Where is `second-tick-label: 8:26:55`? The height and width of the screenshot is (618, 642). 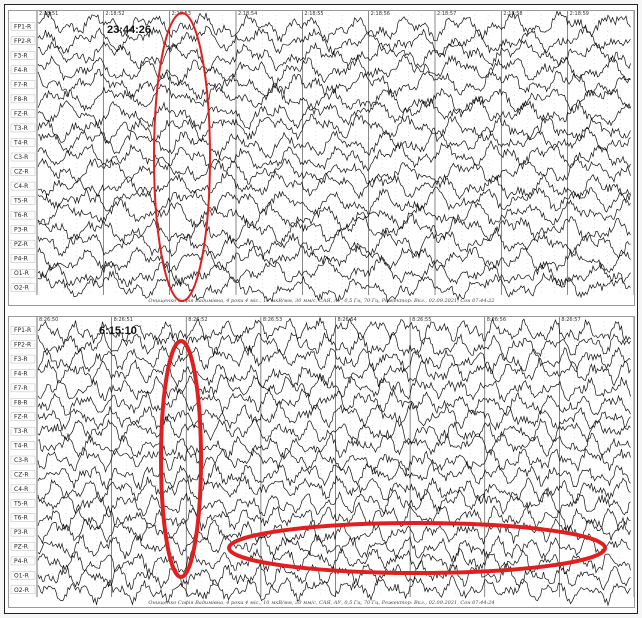 second-tick-label: 8:26:55 is located at coordinates (421, 320).